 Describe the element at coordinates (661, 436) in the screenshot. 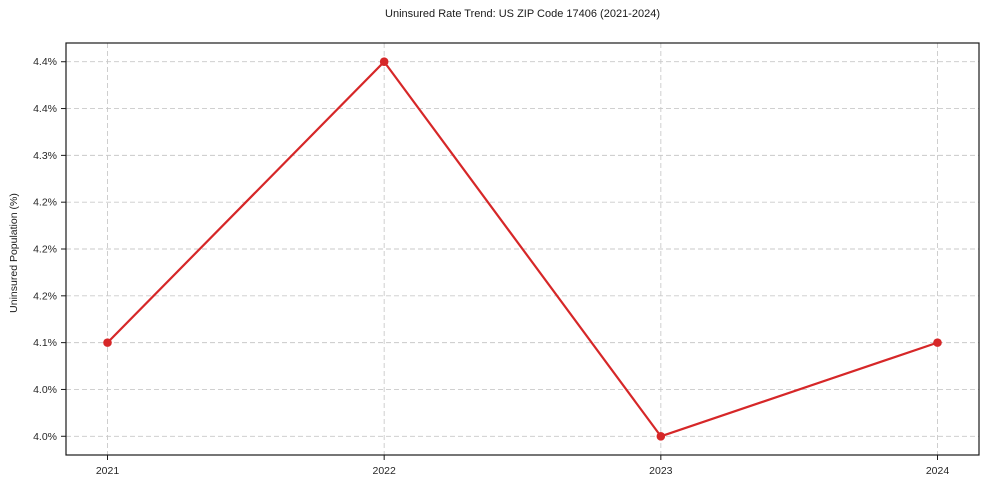

I see `data-point-2023` at that location.